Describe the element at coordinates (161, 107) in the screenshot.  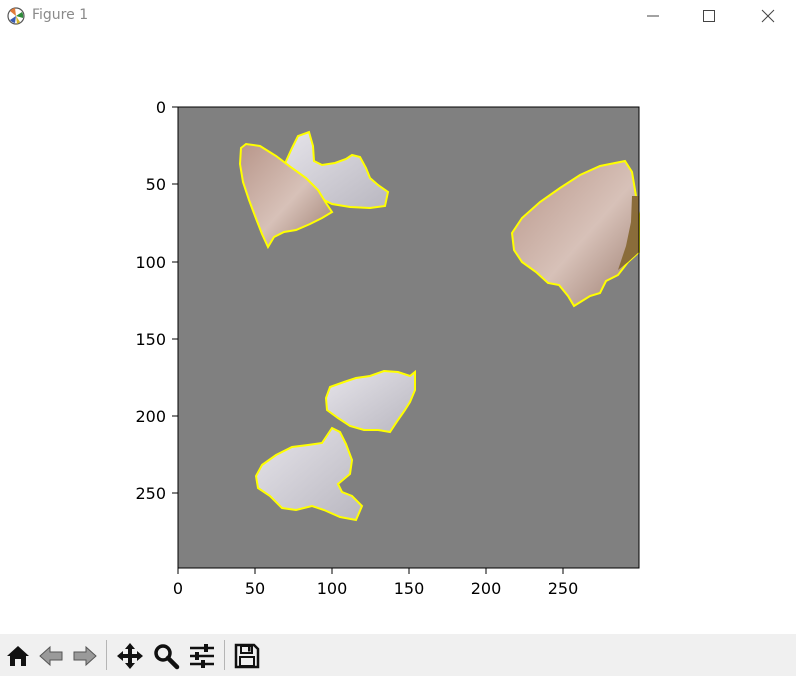
I see `y-tick-label: 0` at that location.